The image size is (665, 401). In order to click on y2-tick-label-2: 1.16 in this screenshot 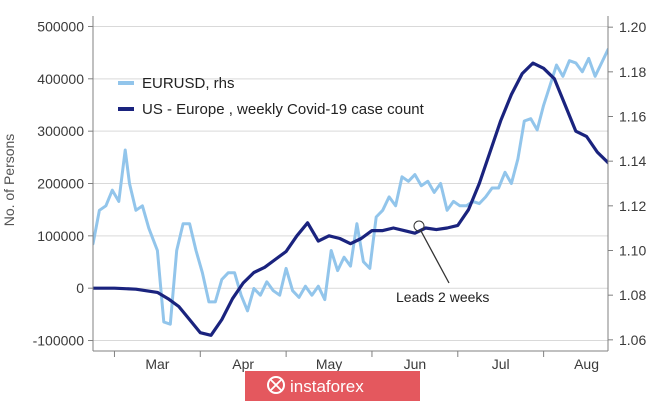, I will do `click(632, 117)`.